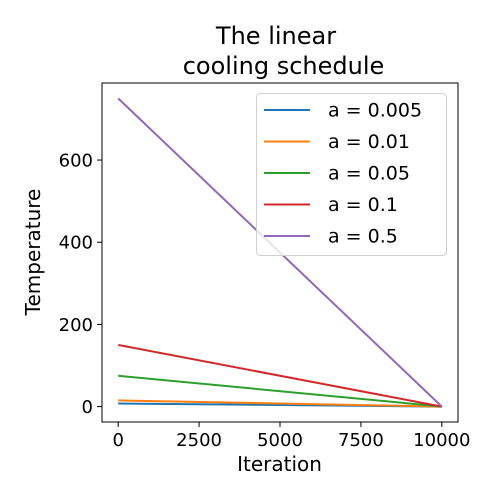 This screenshot has height=504, width=500. I want to click on legend-box, so click(351, 174).